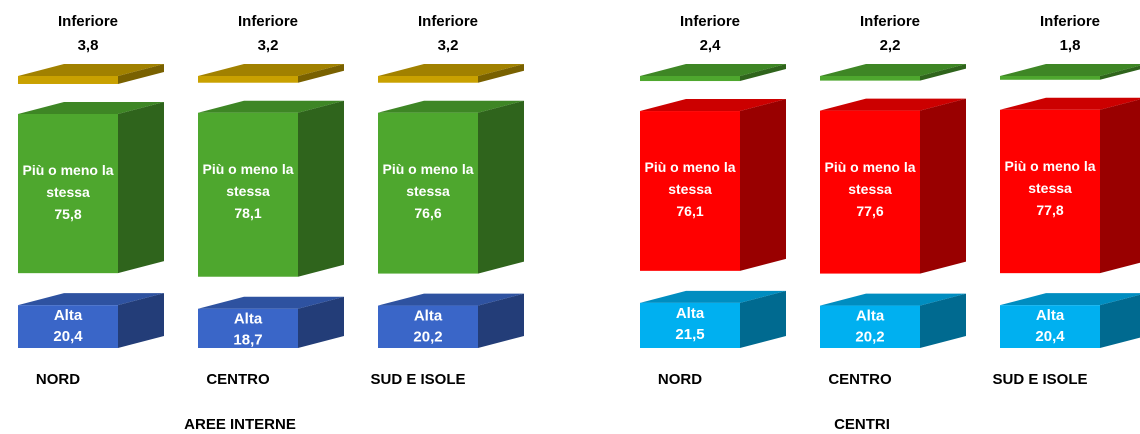 This screenshot has width=1140, height=434. What do you see at coordinates (247, 340) in the screenshot?
I see `value-label: 18,7` at bounding box center [247, 340].